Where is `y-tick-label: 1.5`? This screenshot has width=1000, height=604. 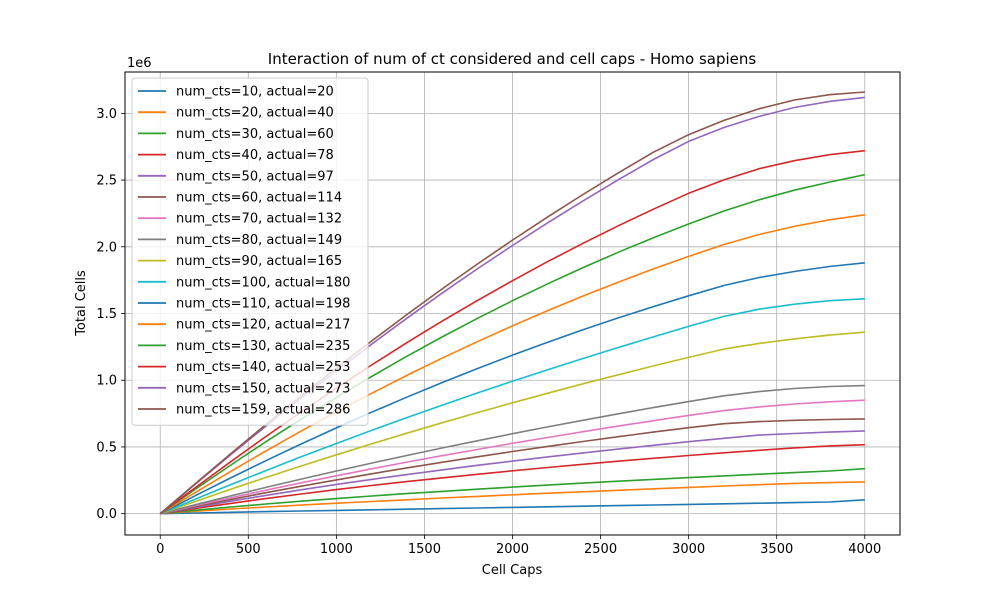 y-tick-label: 1.5 is located at coordinates (106, 314).